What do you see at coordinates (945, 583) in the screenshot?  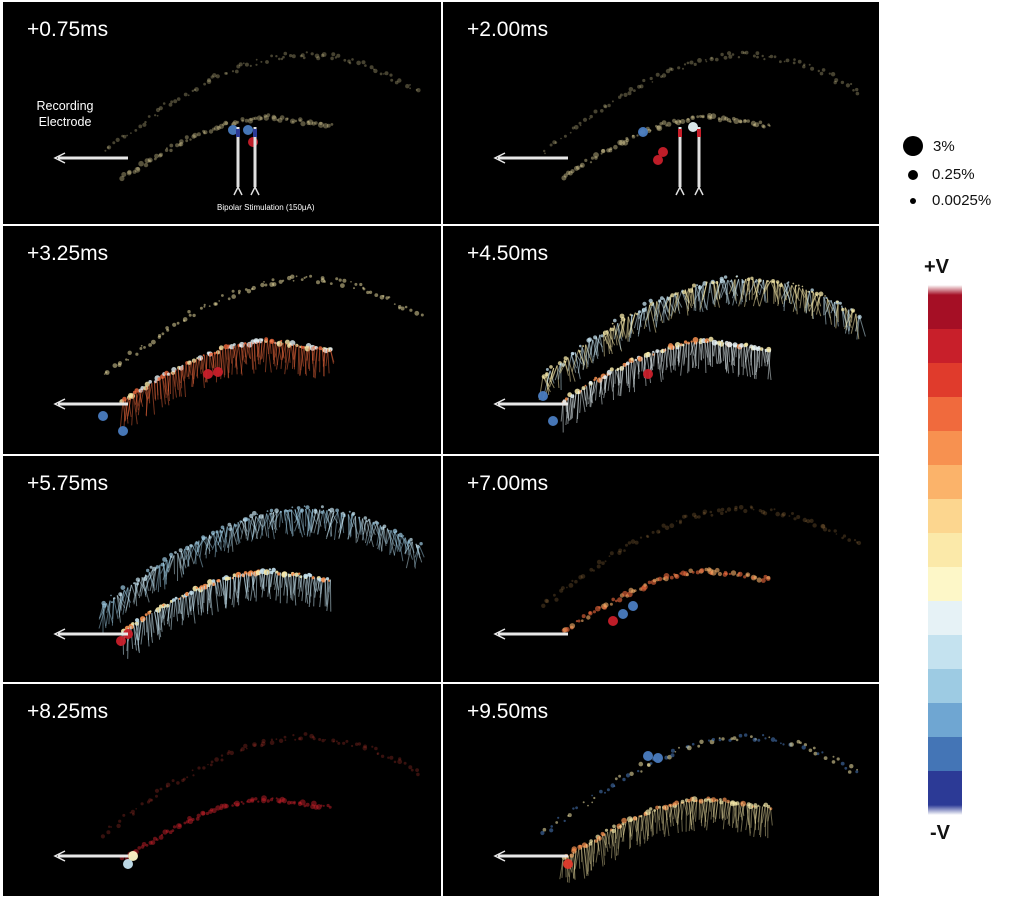 I see `colorbar-band` at bounding box center [945, 583].